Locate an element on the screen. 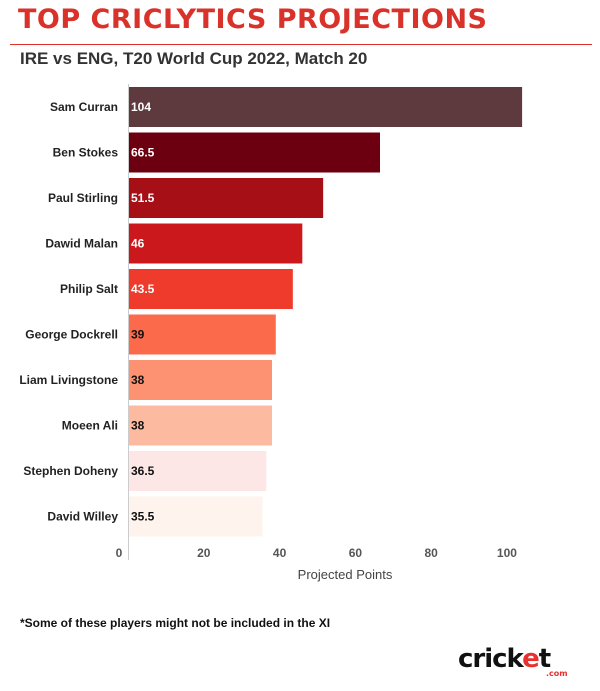 This screenshot has height=691, width=600. x-tick-label: 100 is located at coordinates (507, 553).